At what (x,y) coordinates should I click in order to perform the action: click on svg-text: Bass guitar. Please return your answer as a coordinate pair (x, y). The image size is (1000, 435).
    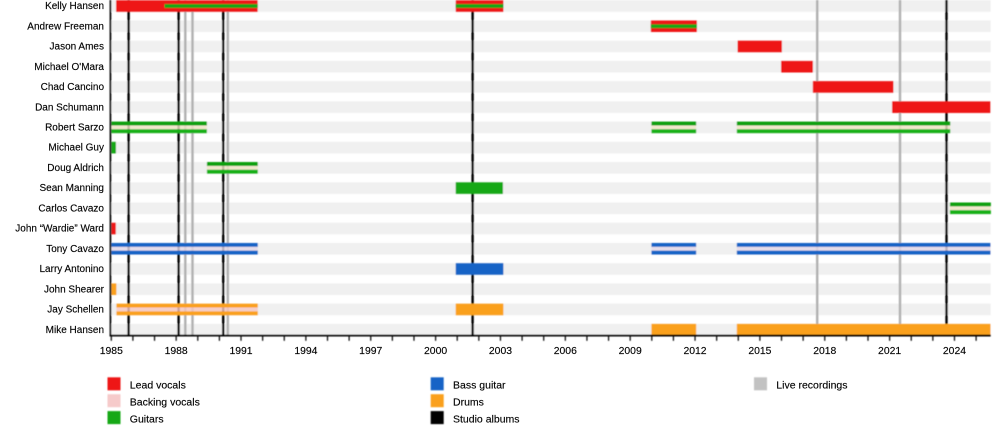
    Looking at the image, I should click on (479, 386).